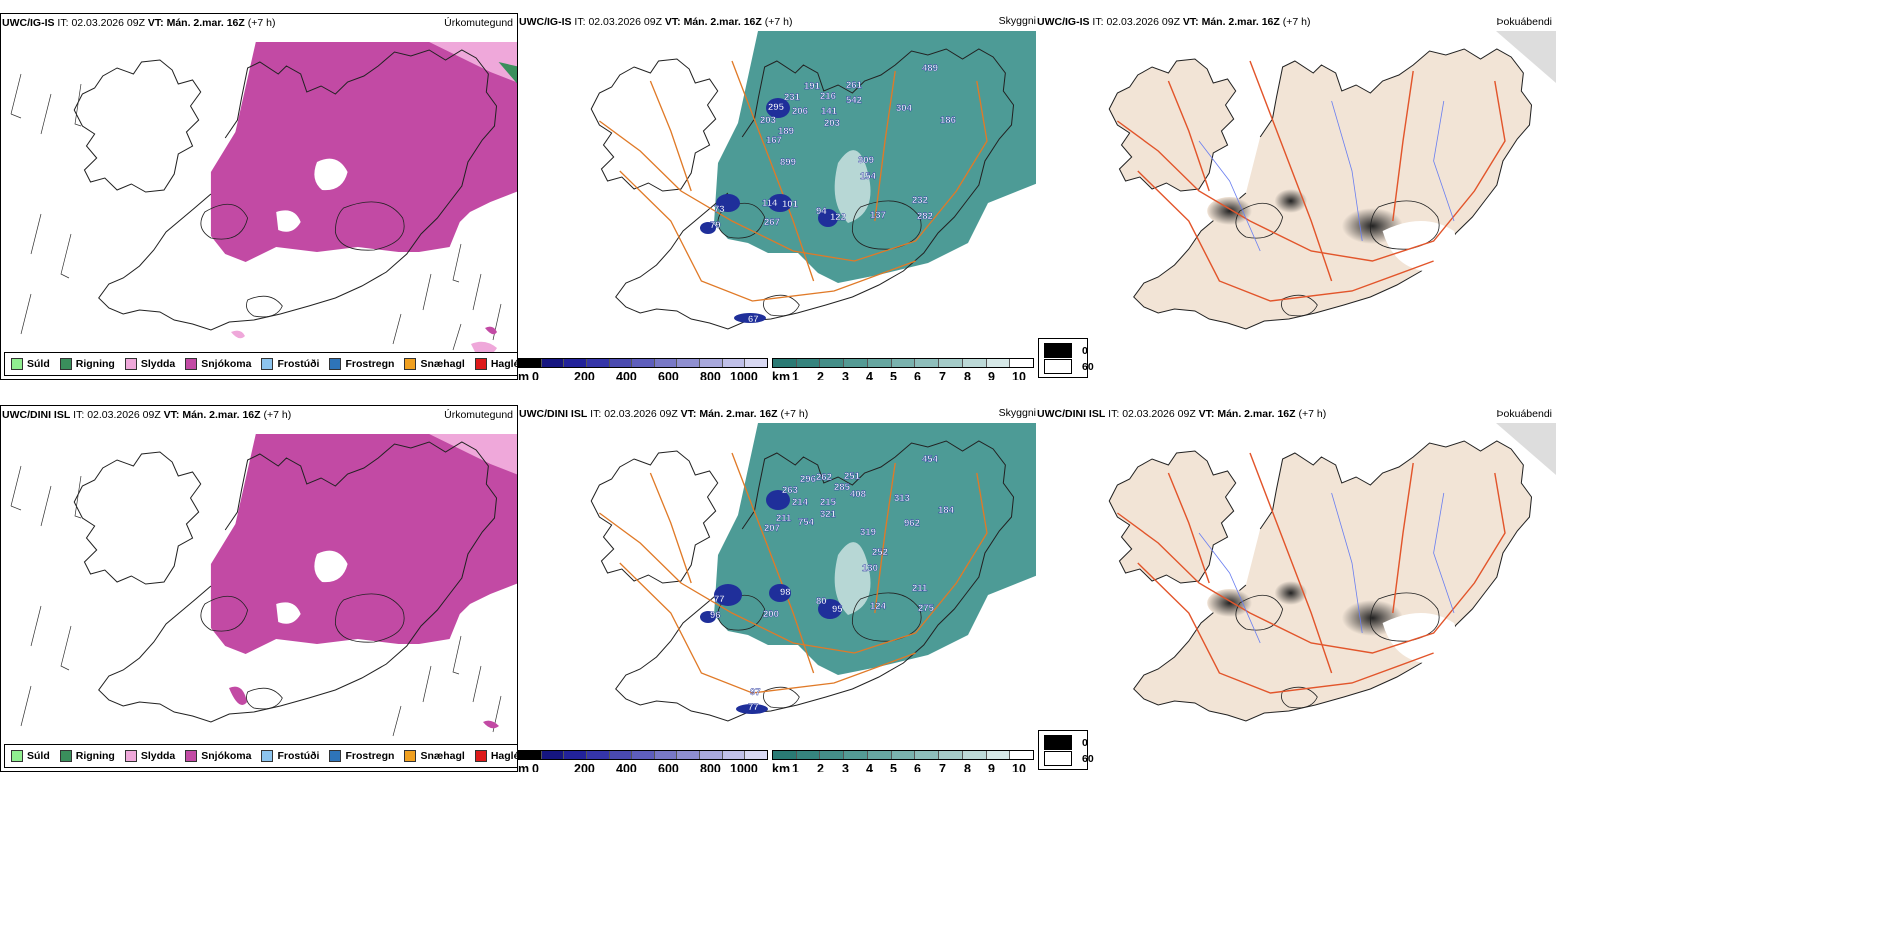  What do you see at coordinates (828, 502) in the screenshot?
I see `ceiling-value-label: 215` at bounding box center [828, 502].